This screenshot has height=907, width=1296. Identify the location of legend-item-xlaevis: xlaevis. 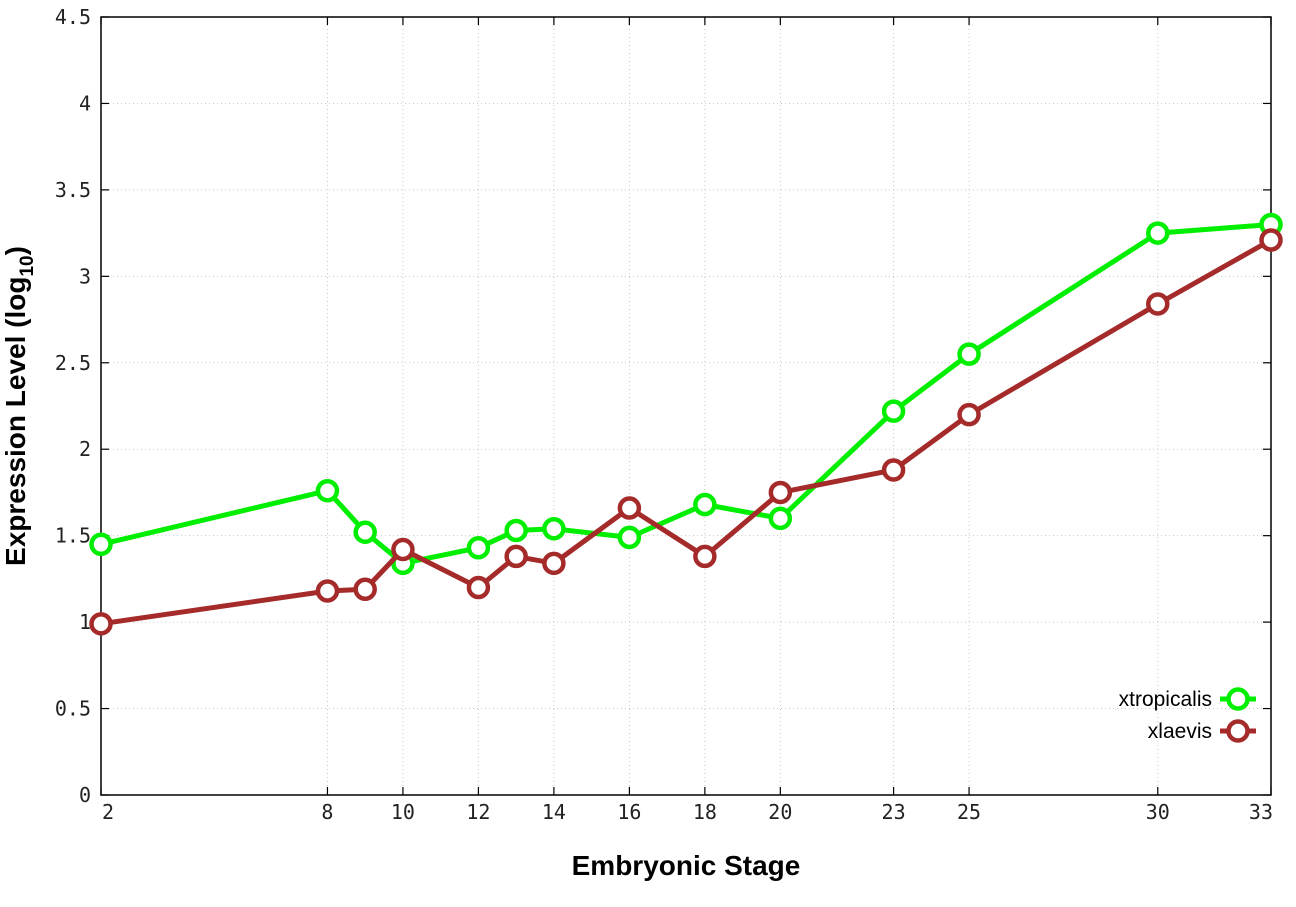
(1202, 731).